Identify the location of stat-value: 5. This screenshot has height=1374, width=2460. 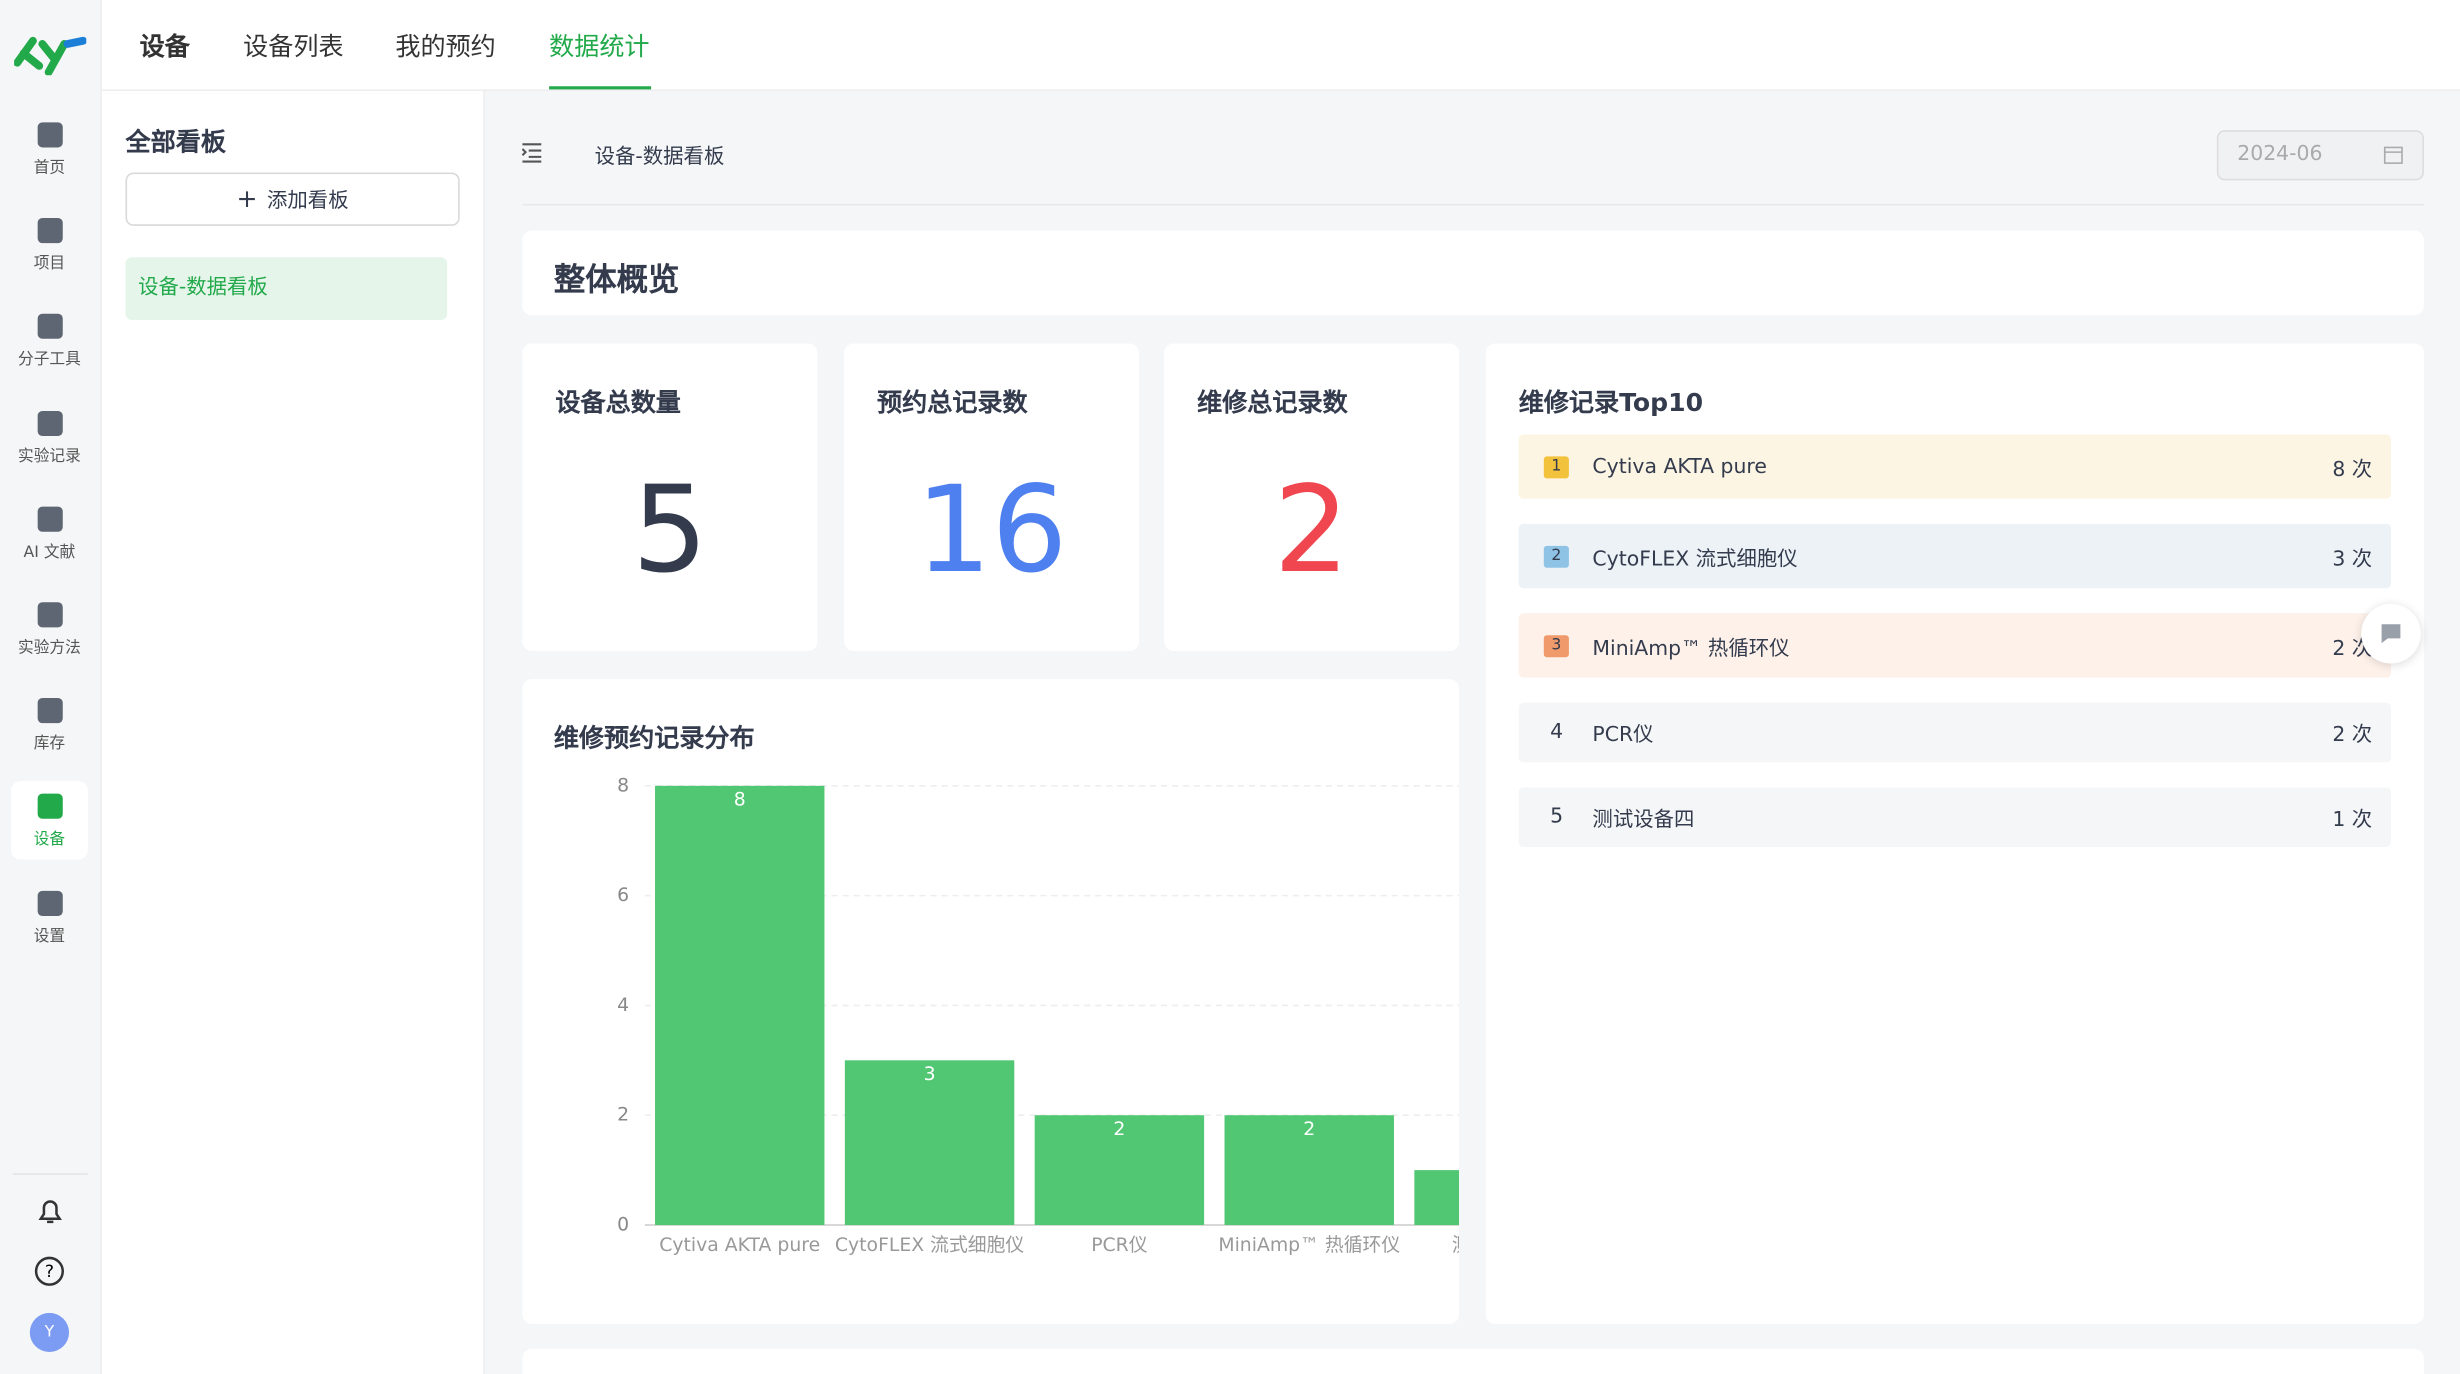
(669, 529).